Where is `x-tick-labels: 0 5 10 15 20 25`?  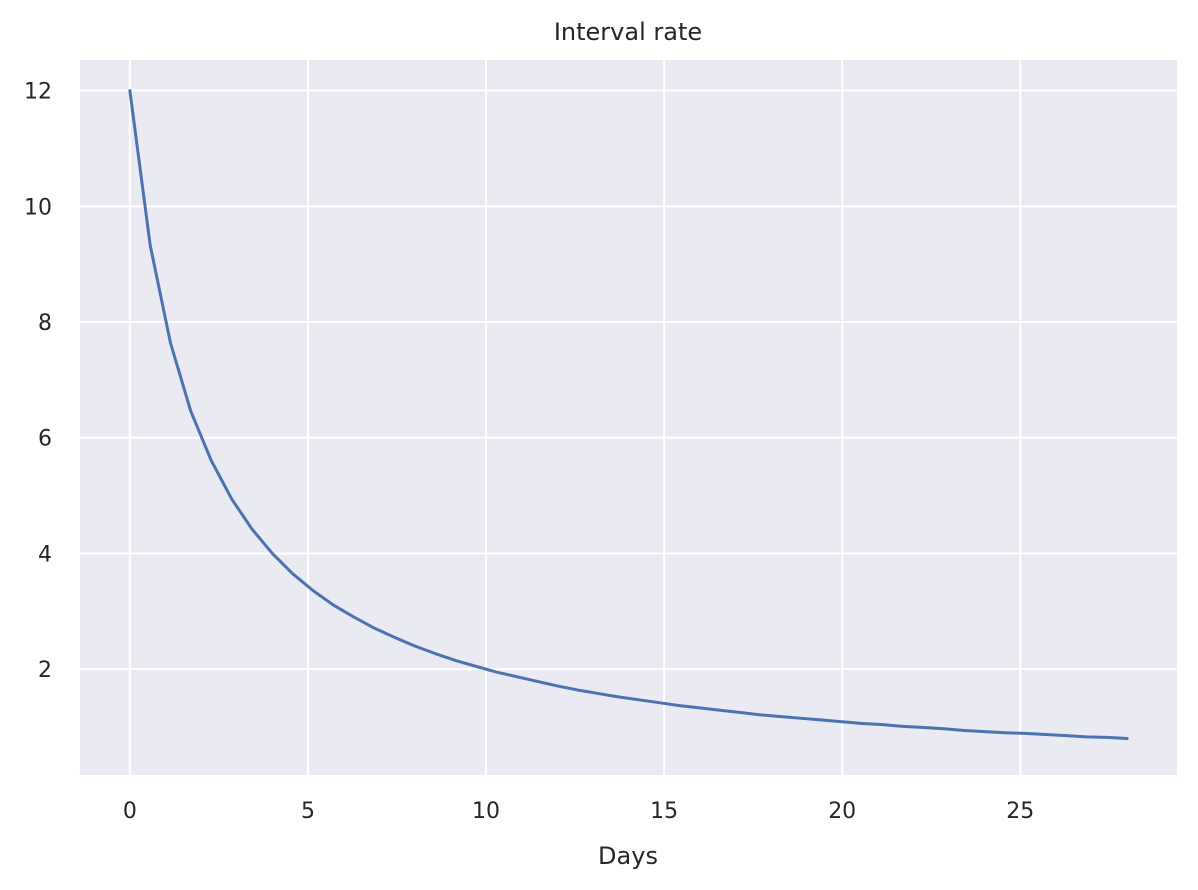 x-tick-labels: 0 5 10 15 20 25 is located at coordinates (578, 811).